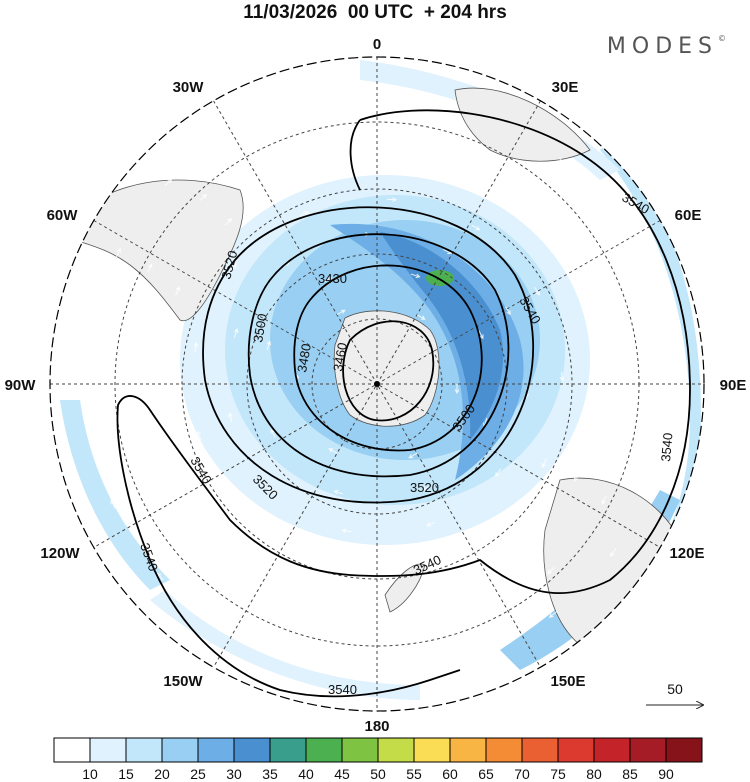 The height and width of the screenshot is (782, 750). I want to click on brand-logo: MODES©, so click(666, 46).